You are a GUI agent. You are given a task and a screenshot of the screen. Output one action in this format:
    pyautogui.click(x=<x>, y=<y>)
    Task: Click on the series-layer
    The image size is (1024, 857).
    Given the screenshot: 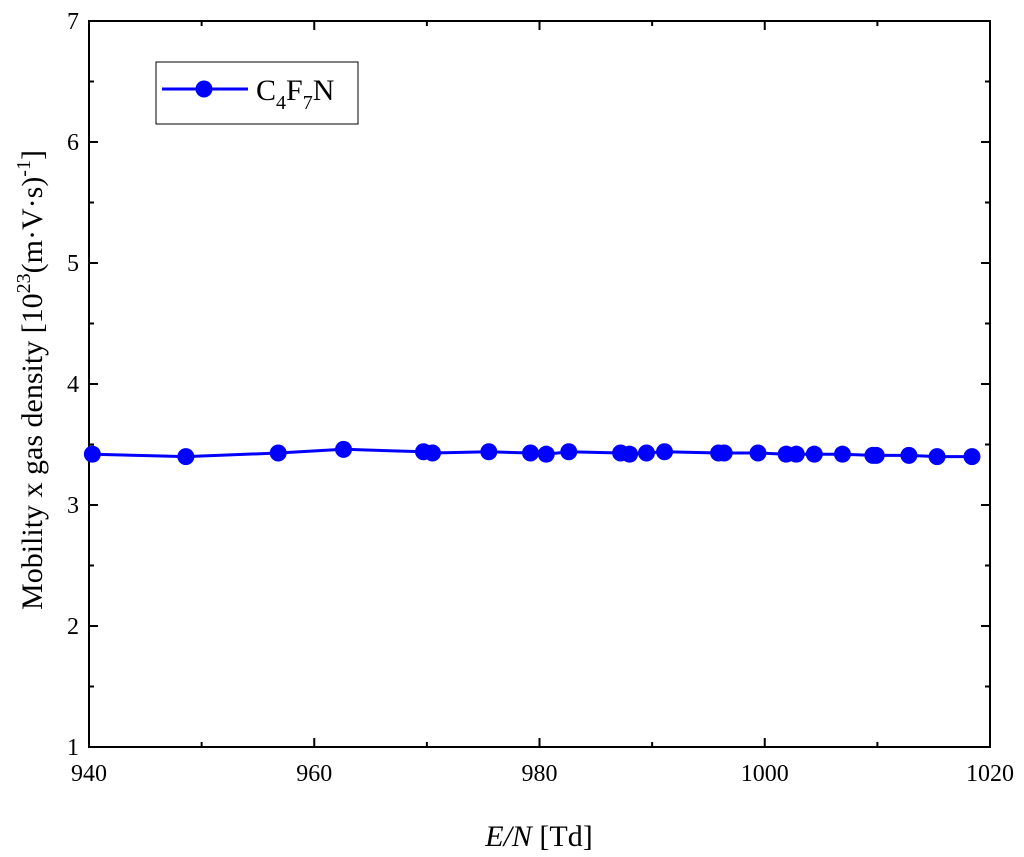 What is the action you would take?
    pyautogui.click(x=532, y=453)
    